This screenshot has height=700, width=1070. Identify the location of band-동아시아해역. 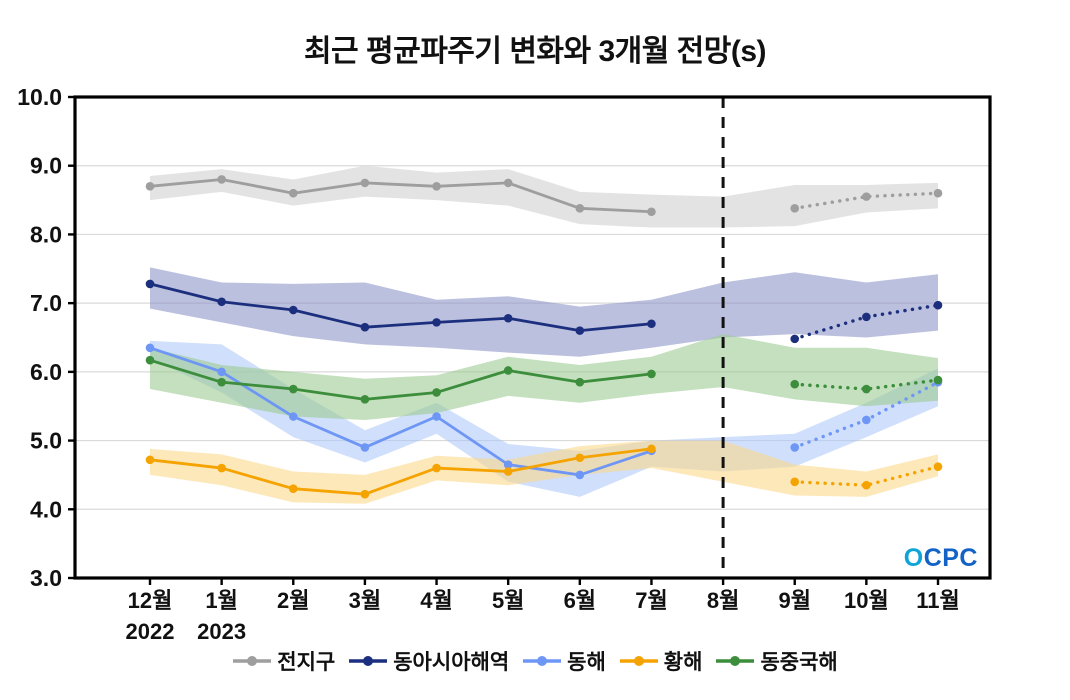
(544, 312).